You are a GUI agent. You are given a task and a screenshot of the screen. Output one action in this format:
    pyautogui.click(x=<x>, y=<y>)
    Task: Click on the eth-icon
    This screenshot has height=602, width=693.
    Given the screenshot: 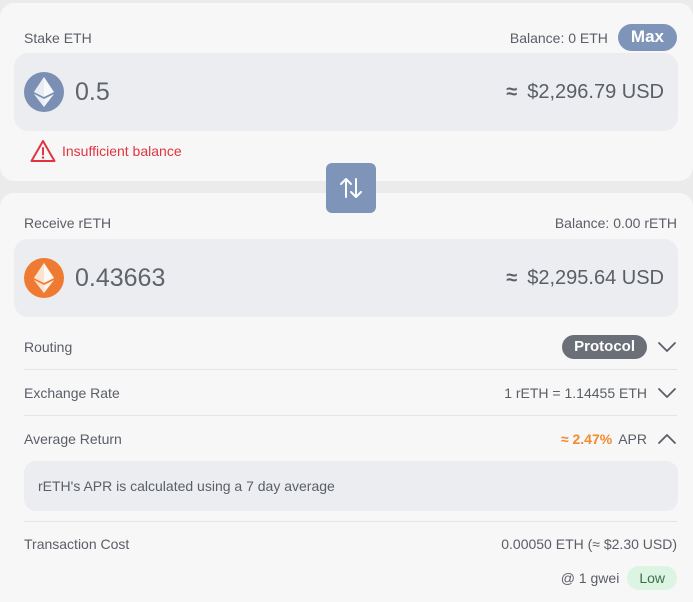 What is the action you would take?
    pyautogui.click(x=44, y=92)
    